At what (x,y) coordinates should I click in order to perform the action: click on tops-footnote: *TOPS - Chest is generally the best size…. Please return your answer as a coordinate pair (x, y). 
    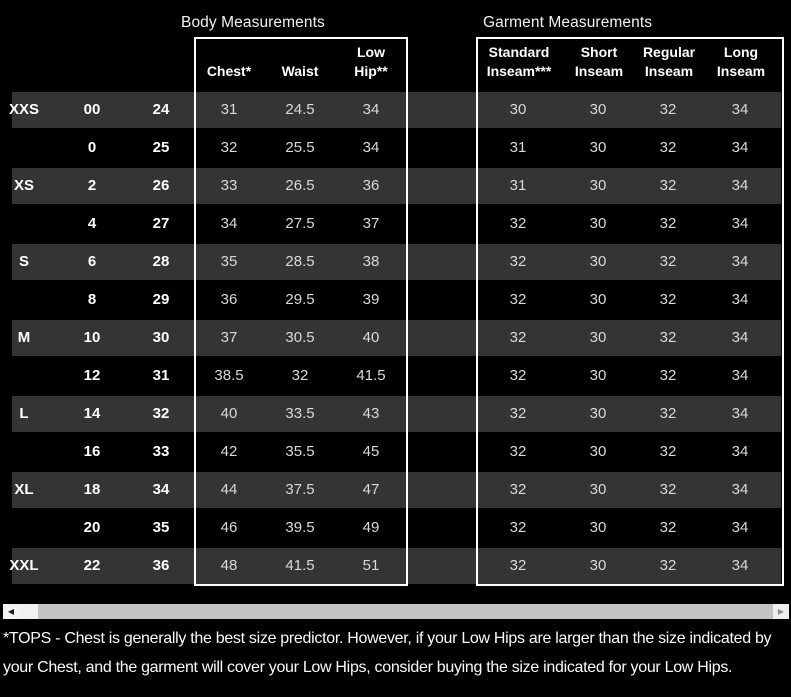
    Looking at the image, I should click on (387, 653).